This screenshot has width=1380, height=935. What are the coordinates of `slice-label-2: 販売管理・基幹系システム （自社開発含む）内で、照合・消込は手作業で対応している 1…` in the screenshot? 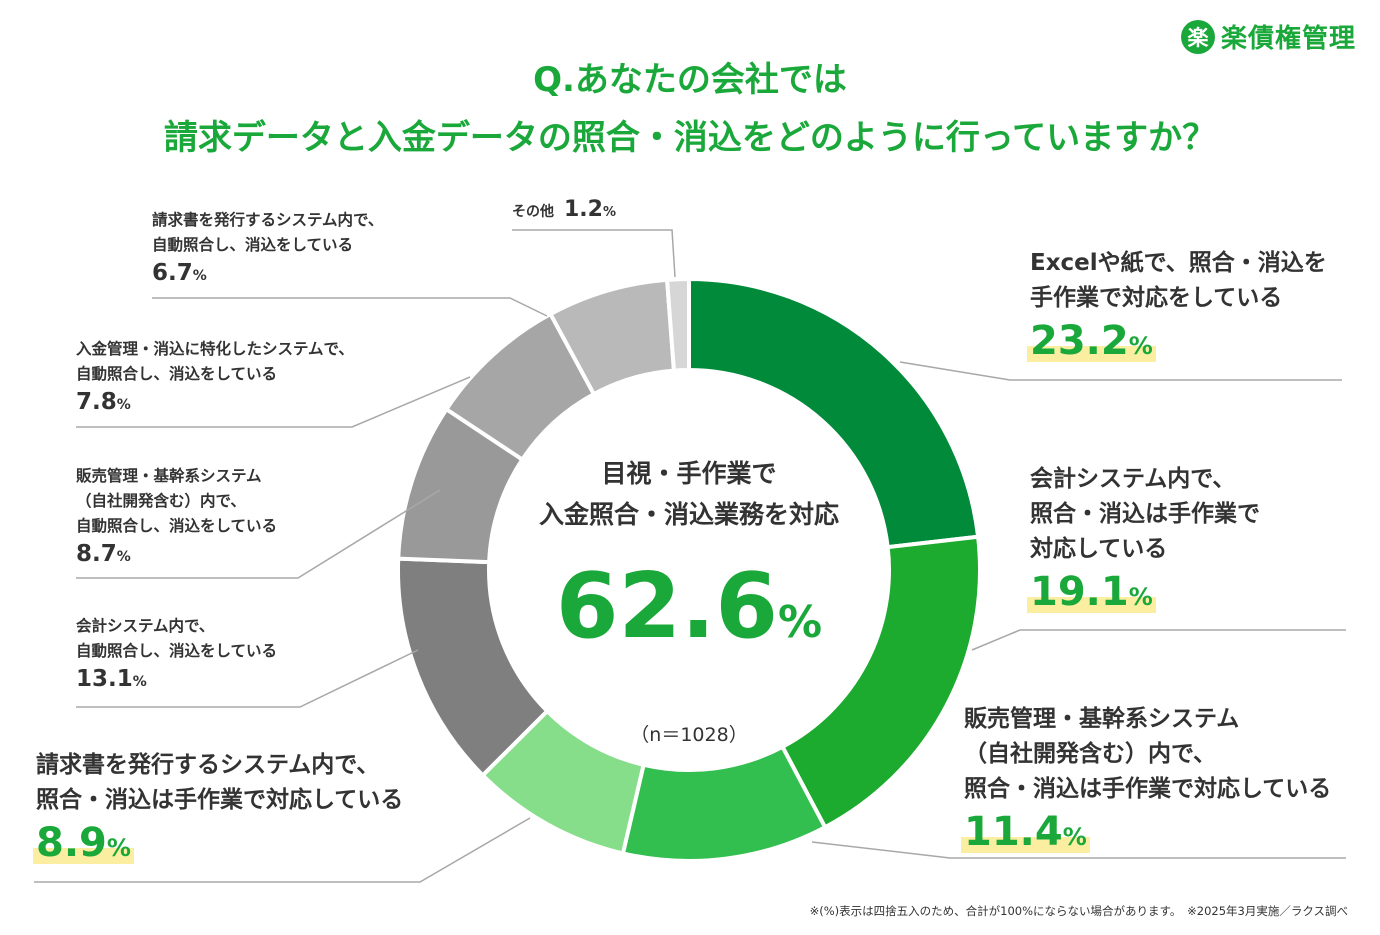 It's located at (1146, 778).